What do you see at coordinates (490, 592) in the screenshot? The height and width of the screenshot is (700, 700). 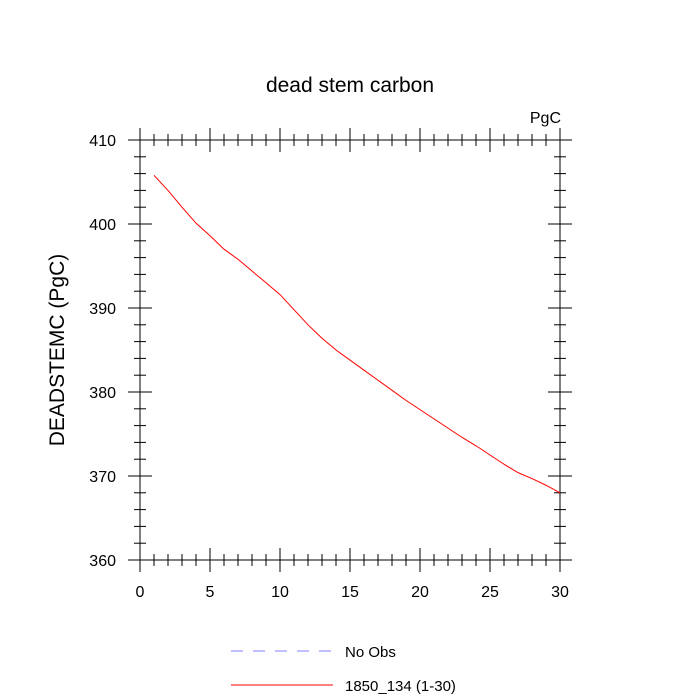 I see `x-tick-label: 25` at bounding box center [490, 592].